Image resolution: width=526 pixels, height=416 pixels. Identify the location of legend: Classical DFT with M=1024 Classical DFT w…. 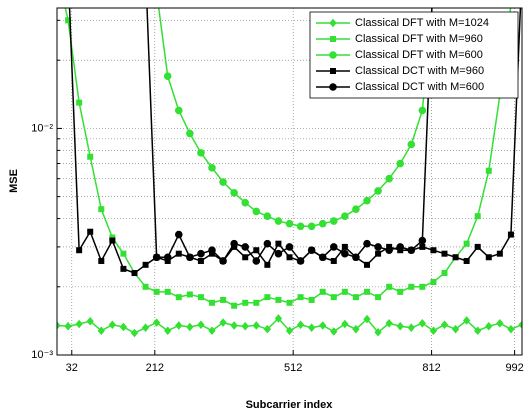
(414, 55).